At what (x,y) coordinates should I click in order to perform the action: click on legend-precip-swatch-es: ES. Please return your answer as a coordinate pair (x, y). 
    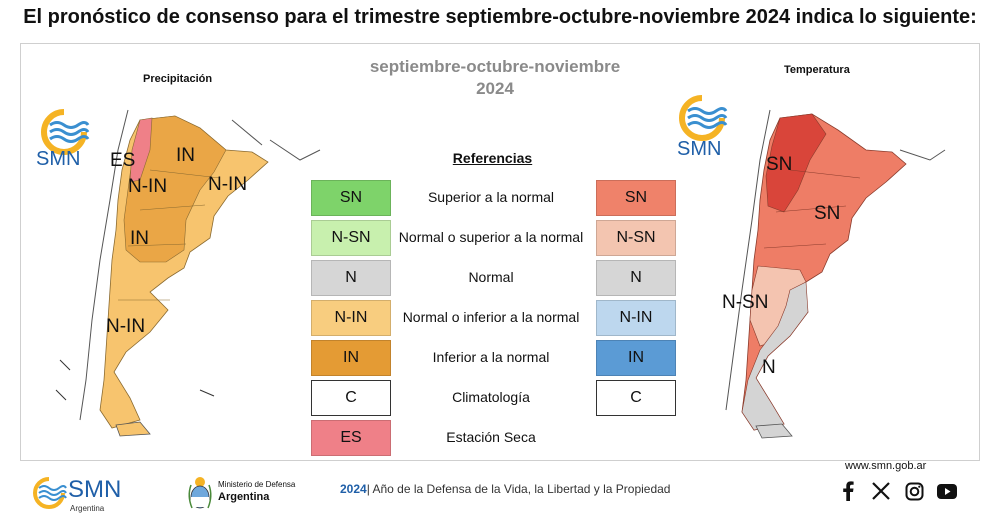
    Looking at the image, I should click on (351, 438).